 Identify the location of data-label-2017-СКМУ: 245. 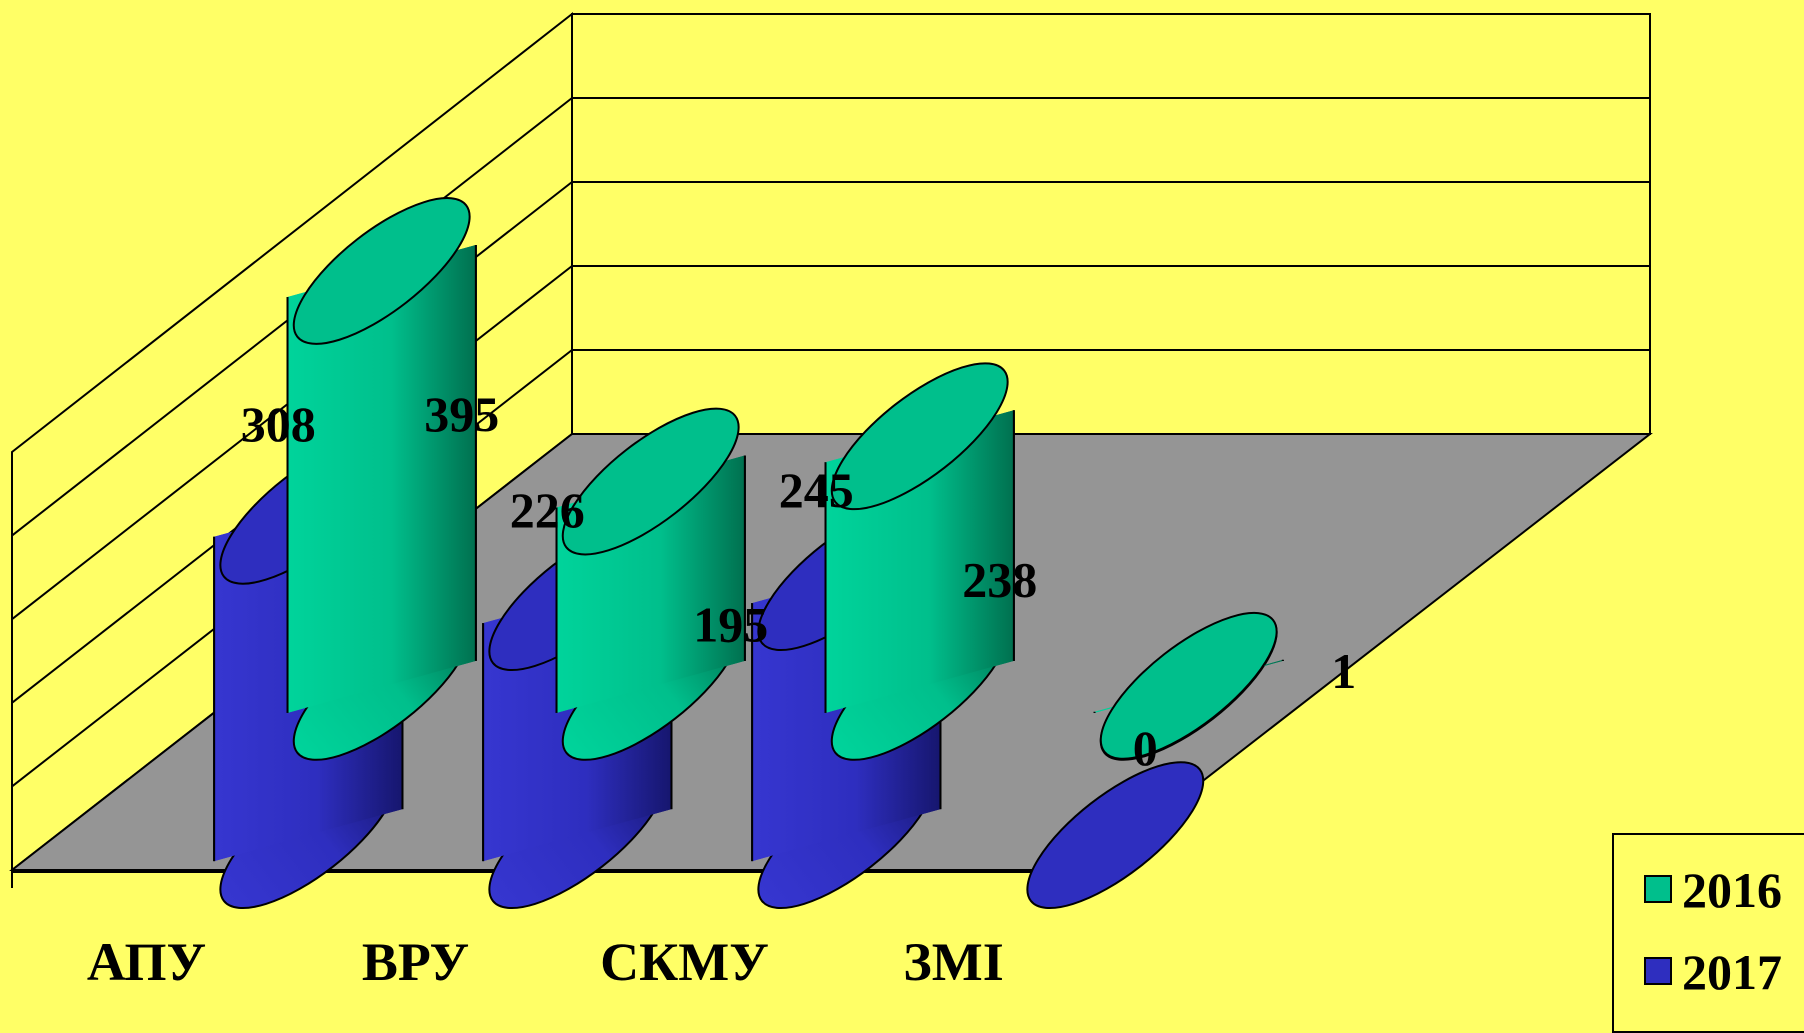
(816, 490).